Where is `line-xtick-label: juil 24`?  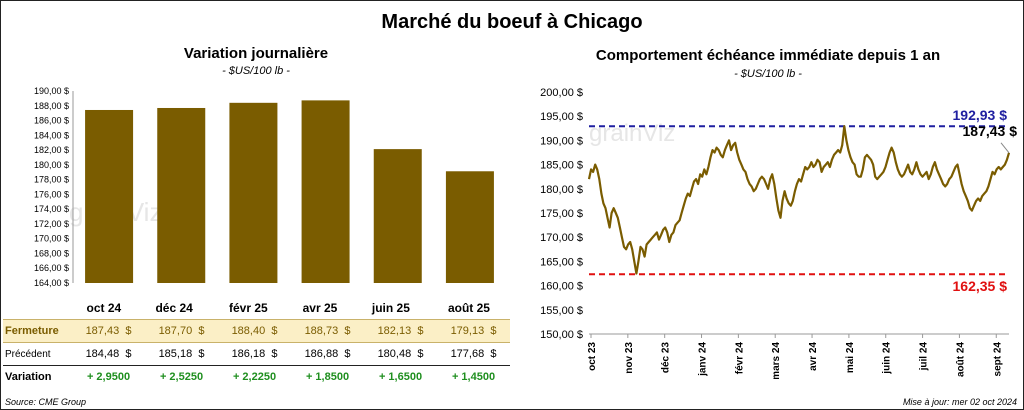
line-xtick-label: juil 24 is located at coordinates (924, 357).